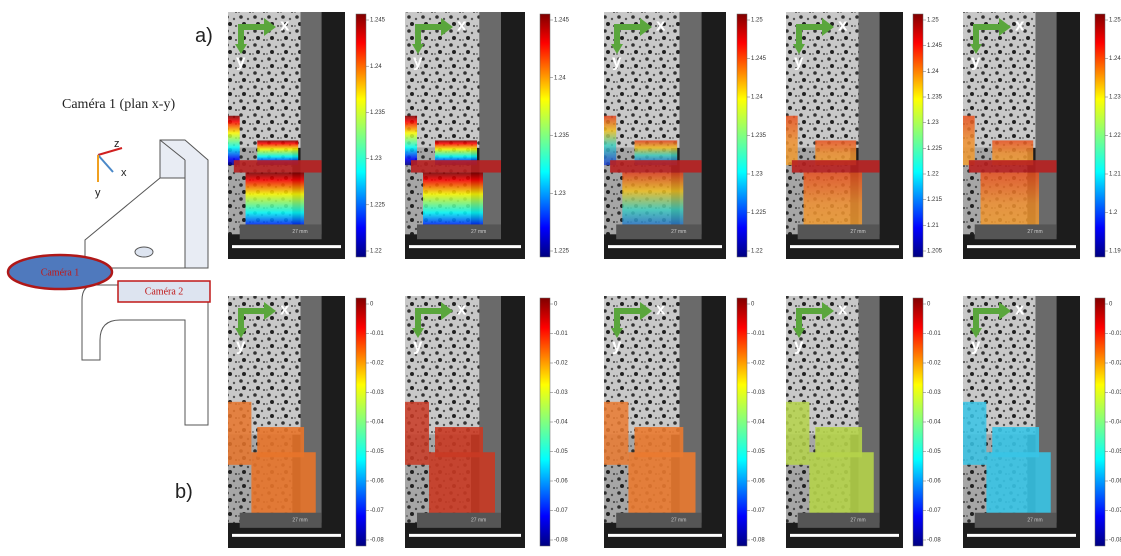  What do you see at coordinates (685, 135) in the screenshot?
I see `panel: 27 mm x y 1.25 1.245 1.24 1.235 1.23 1.225 1.22` at bounding box center [685, 135].